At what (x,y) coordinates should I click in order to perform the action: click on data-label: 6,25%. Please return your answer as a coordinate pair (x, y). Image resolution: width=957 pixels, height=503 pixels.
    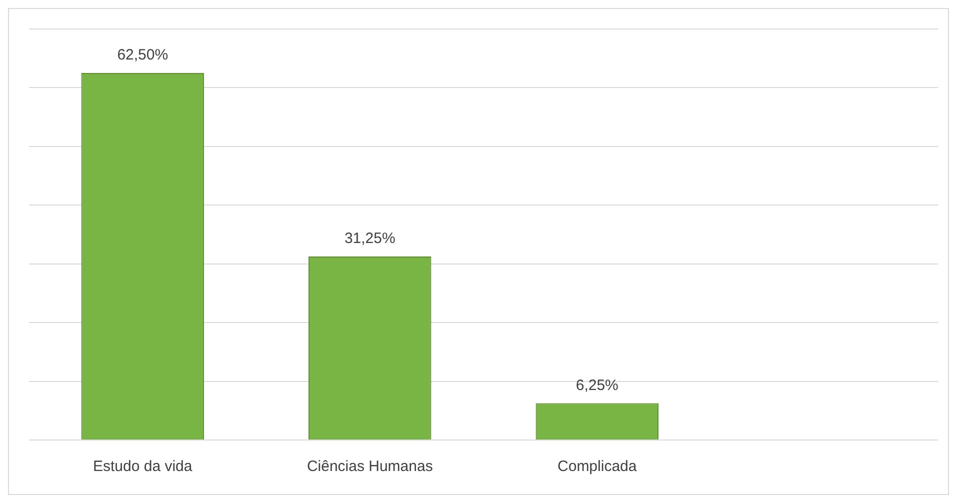
    Looking at the image, I should click on (597, 385).